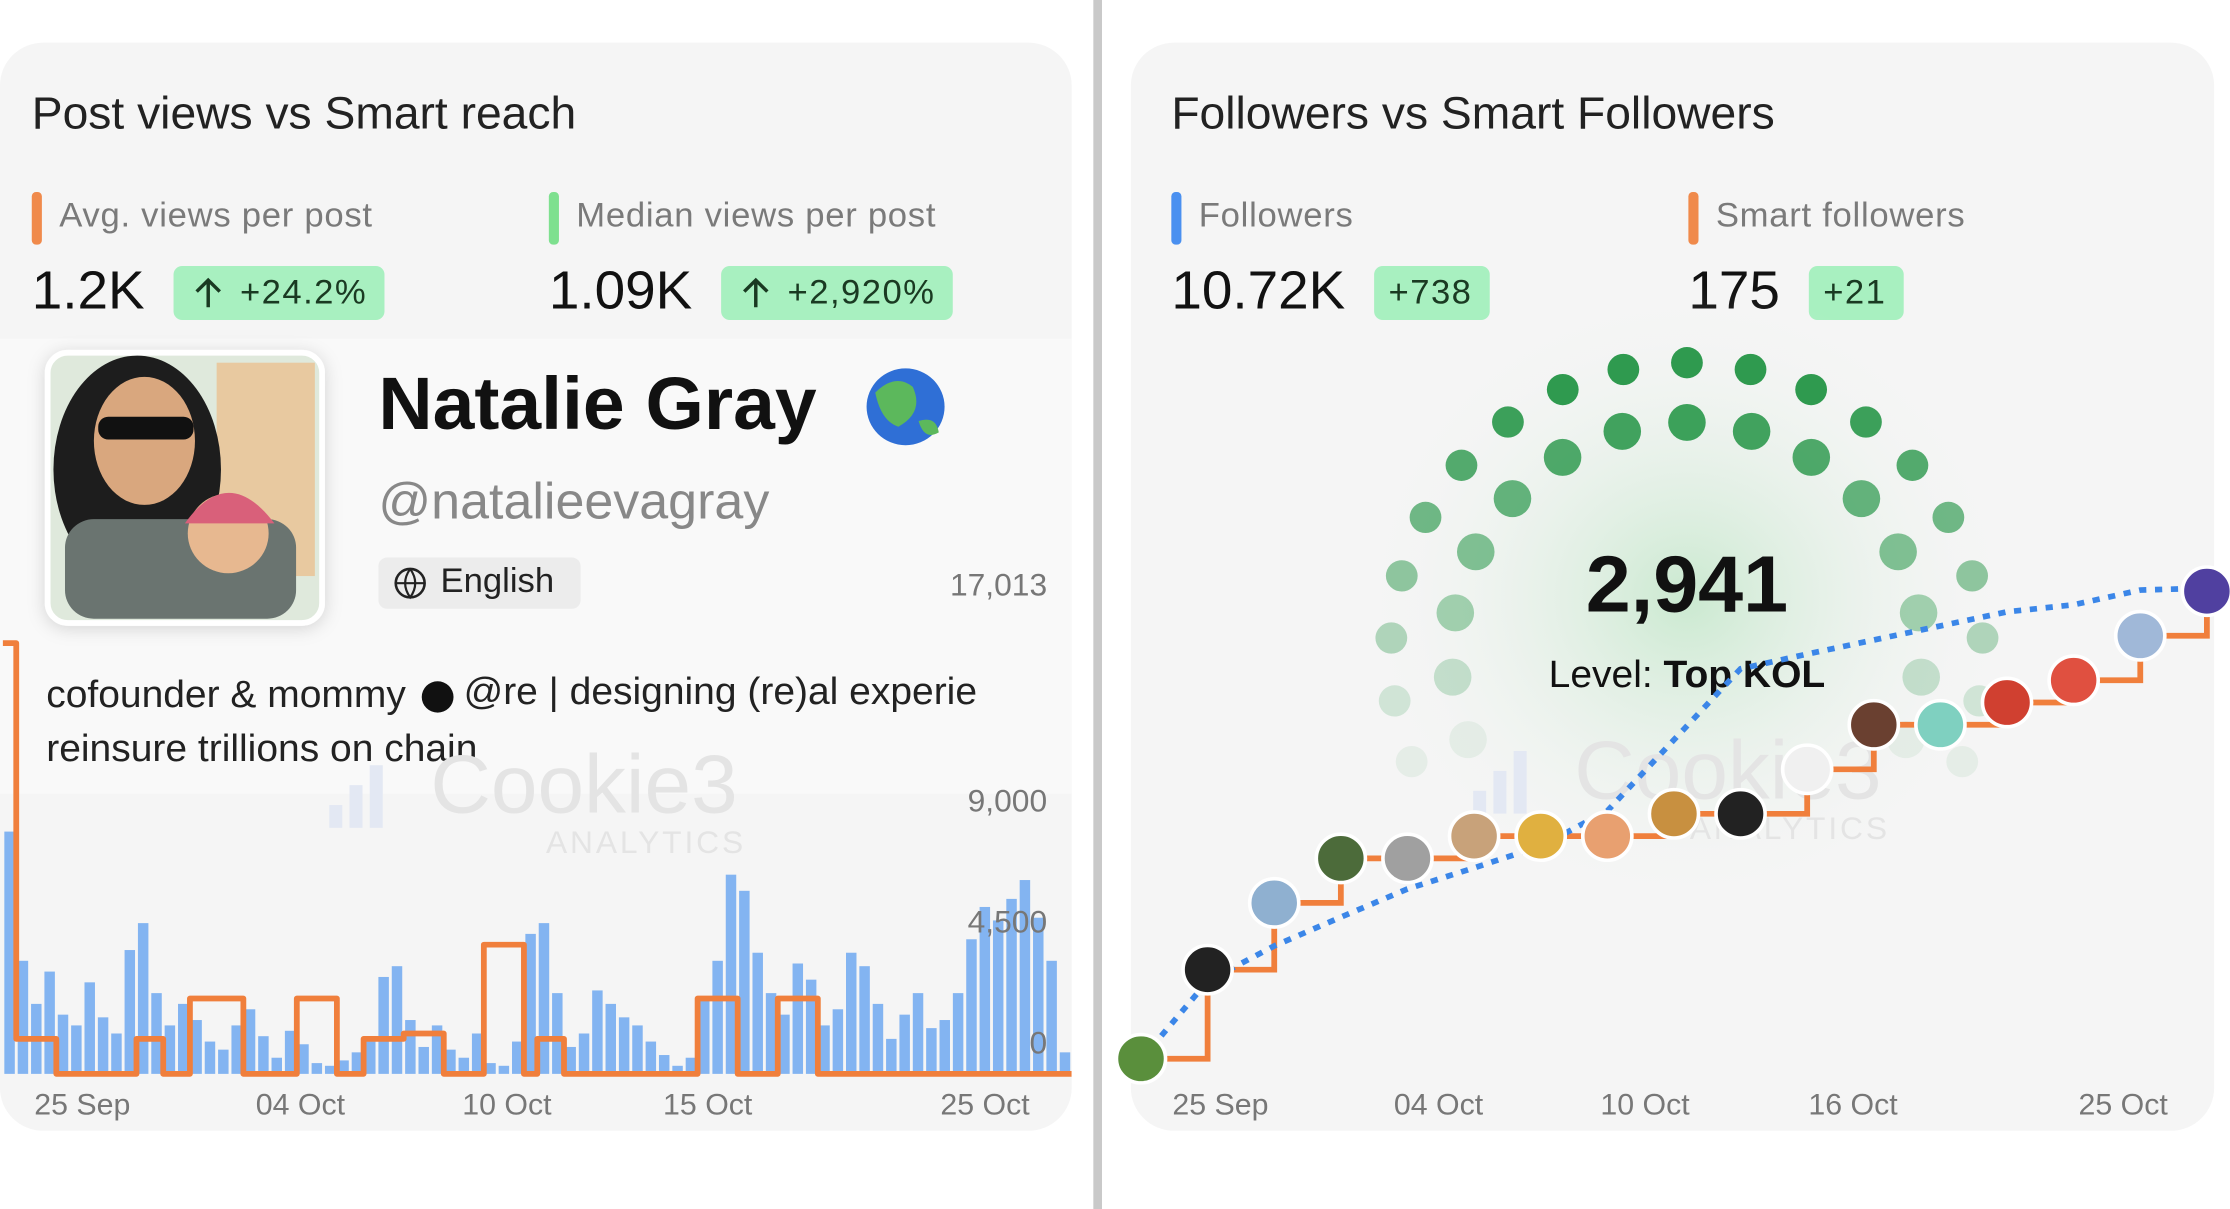 Image resolution: width=2230 pixels, height=1209 pixels. What do you see at coordinates (1472, 113) in the screenshot?
I see `card-title: Followers vs Smart Followers` at bounding box center [1472, 113].